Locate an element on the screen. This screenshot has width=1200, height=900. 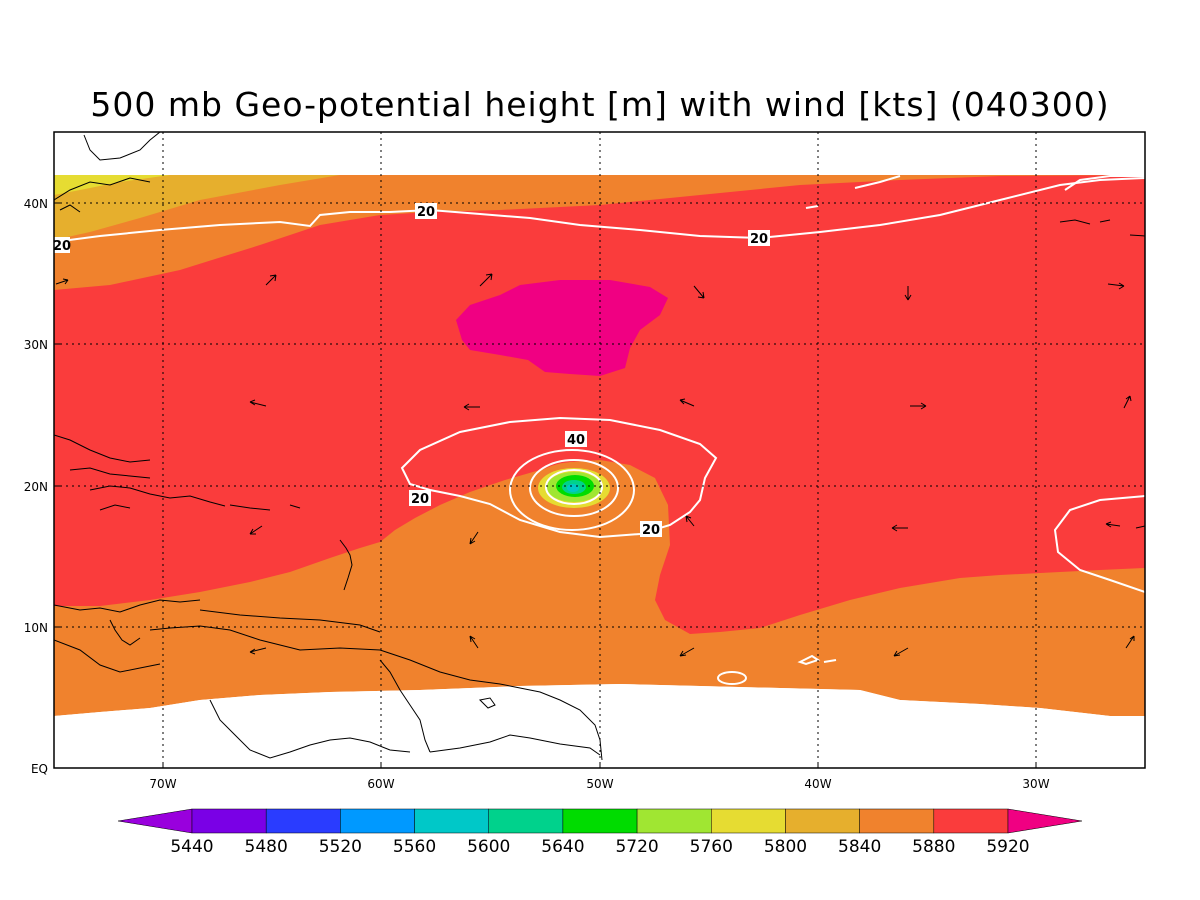
colorbar-label: 5640 is located at coordinates (562, 847).